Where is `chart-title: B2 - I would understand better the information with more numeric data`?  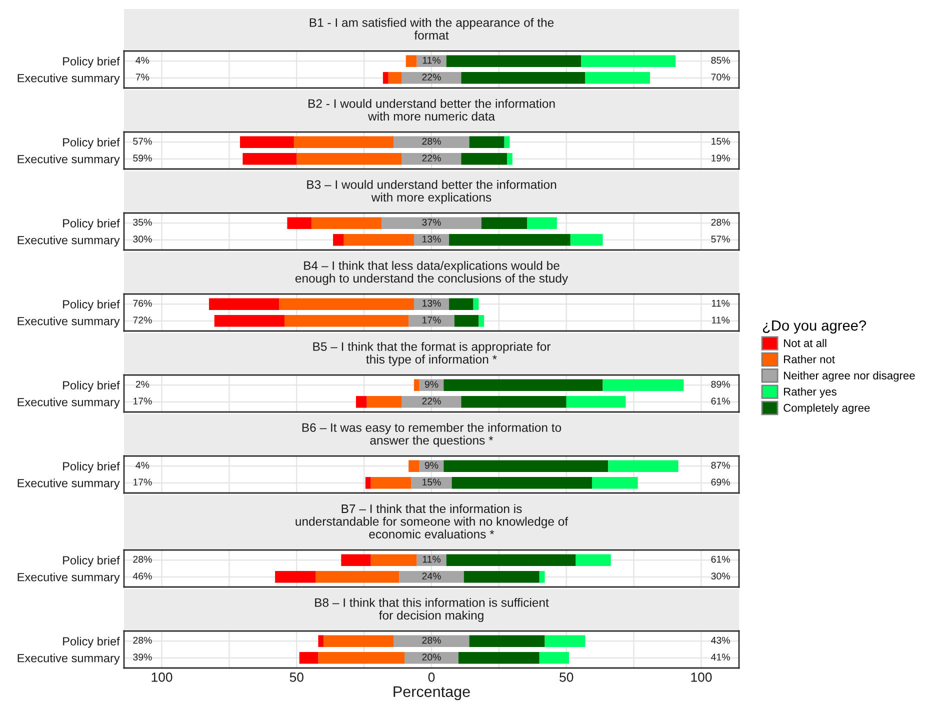 chart-title: B2 - I would understand better the information with more numeric data is located at coordinates (431, 109).